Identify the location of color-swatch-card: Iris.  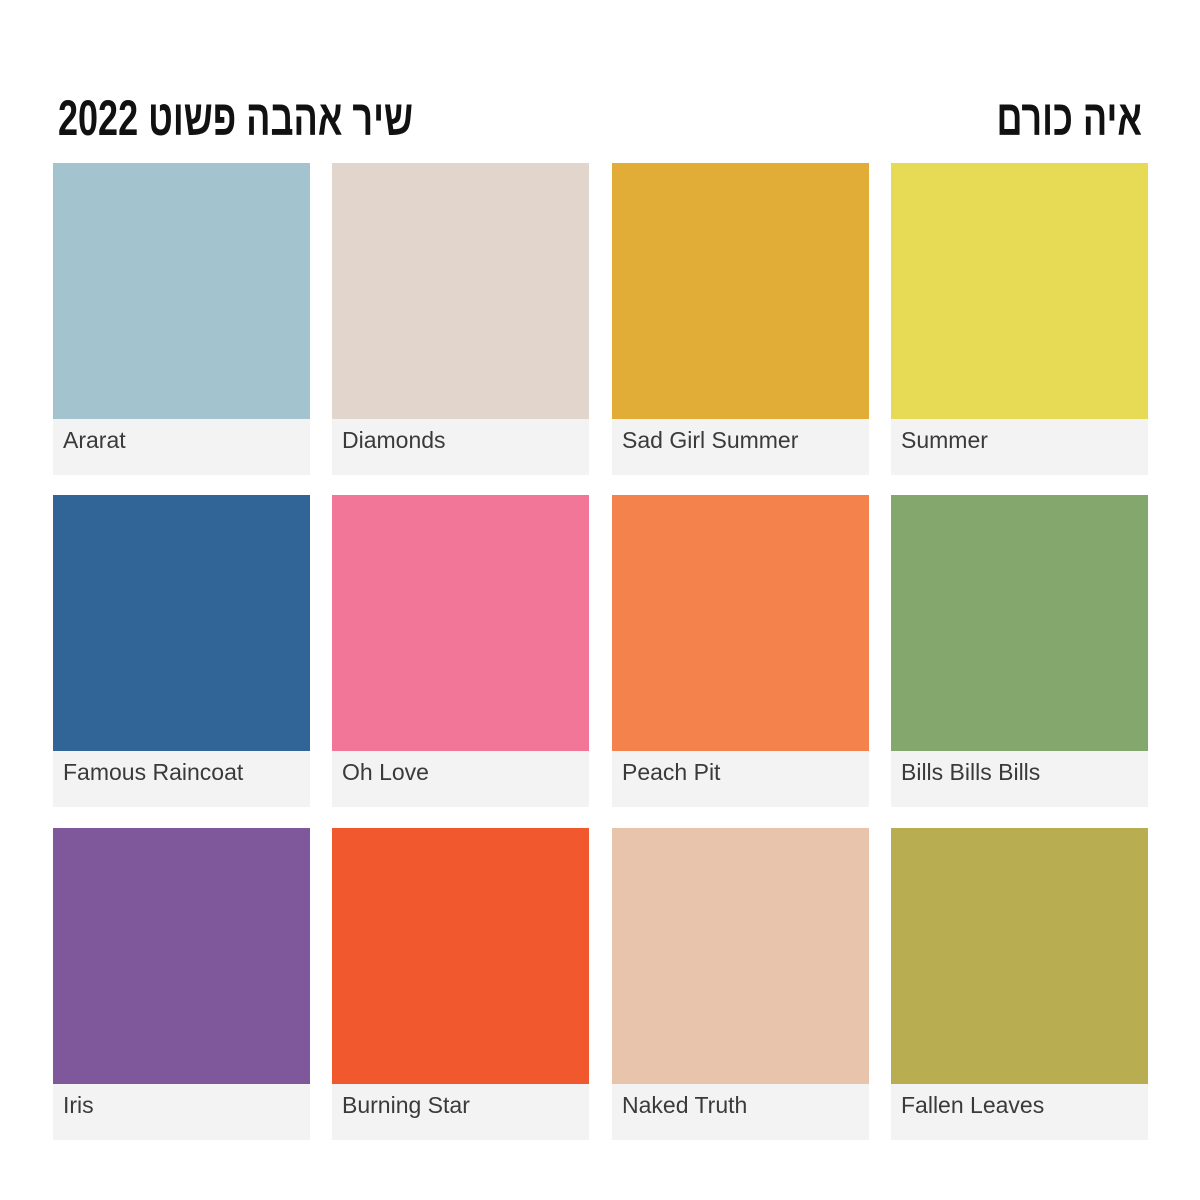
(181, 984).